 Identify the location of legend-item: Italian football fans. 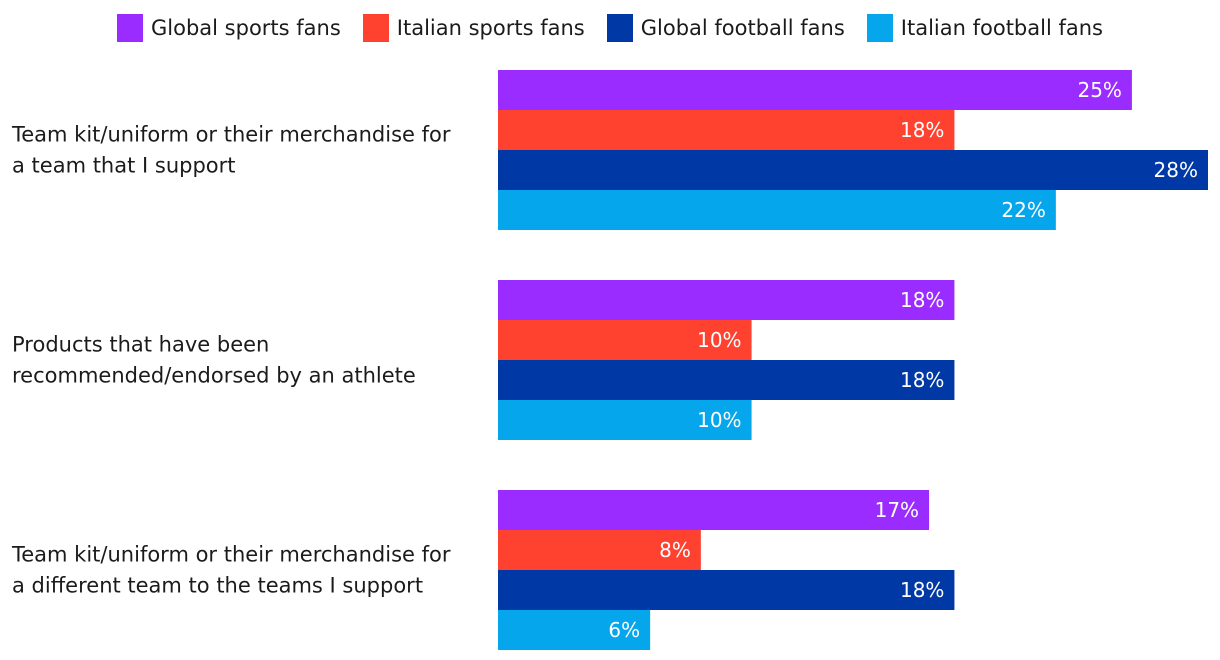
(984, 28).